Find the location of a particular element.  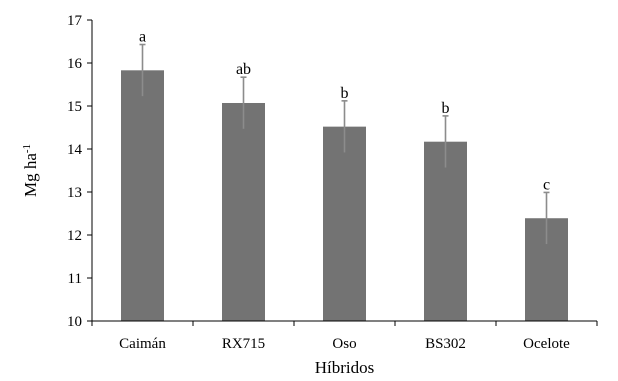

x-tick-label: Oso is located at coordinates (344, 344).